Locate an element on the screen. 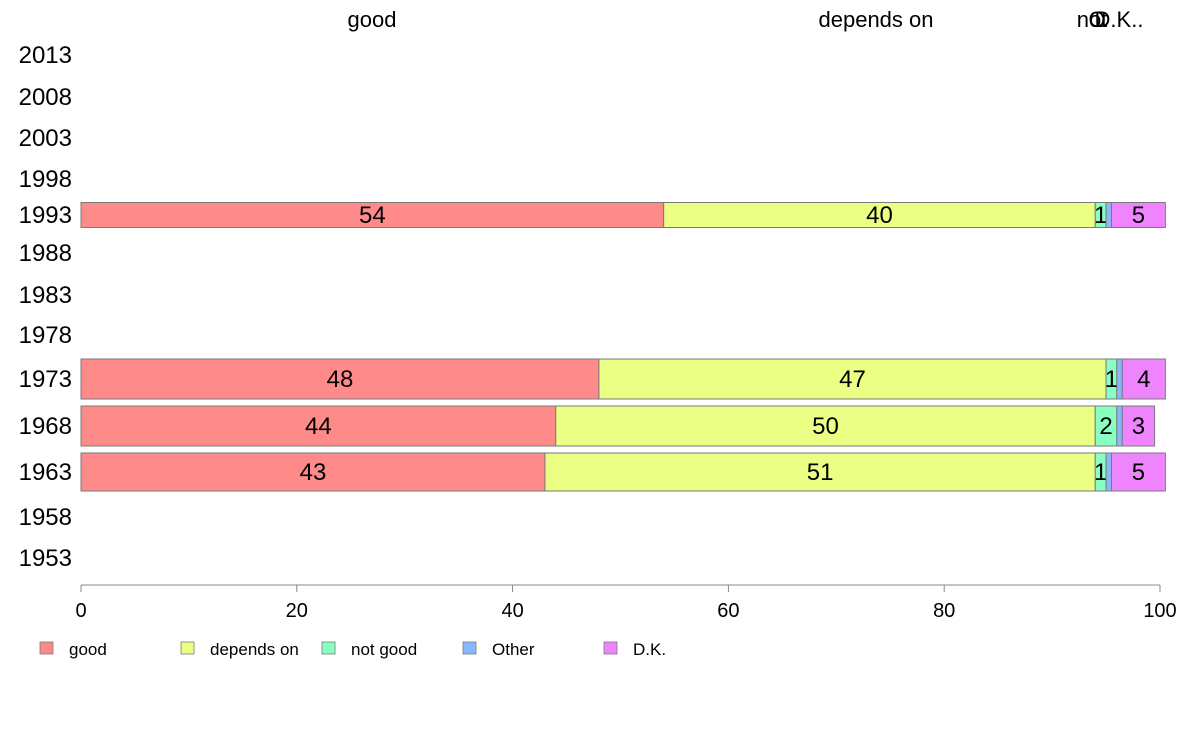  y-tick-label: 1978 is located at coordinates (45, 335).